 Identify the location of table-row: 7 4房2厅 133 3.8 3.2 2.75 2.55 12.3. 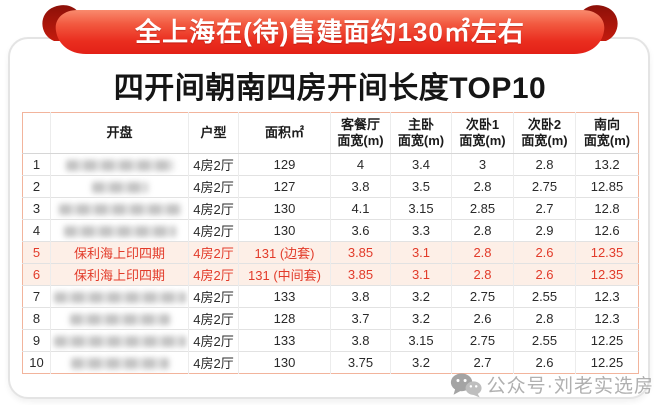
(330, 296).